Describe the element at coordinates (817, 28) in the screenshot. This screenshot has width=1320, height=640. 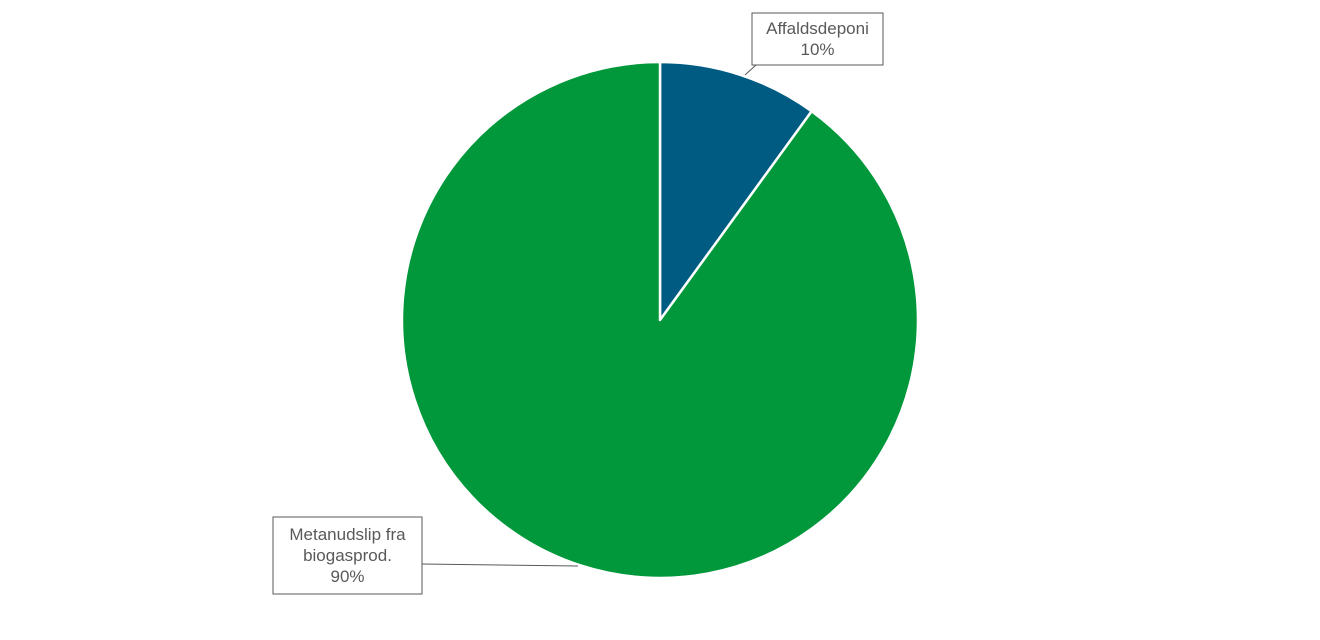
I see `category-label: Affaldsdeponi` at that location.